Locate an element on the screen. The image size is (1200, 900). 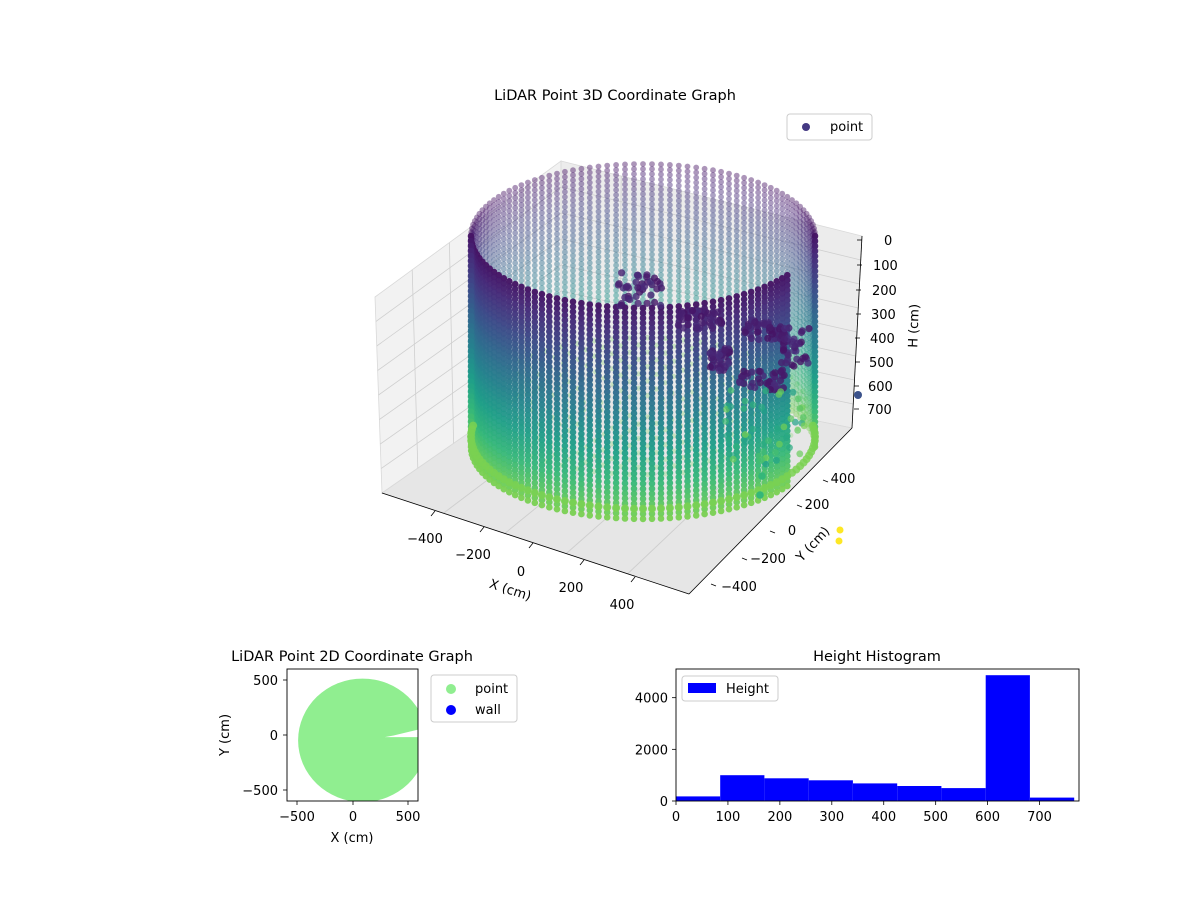
grid-line is located at coordinates (710, 248).